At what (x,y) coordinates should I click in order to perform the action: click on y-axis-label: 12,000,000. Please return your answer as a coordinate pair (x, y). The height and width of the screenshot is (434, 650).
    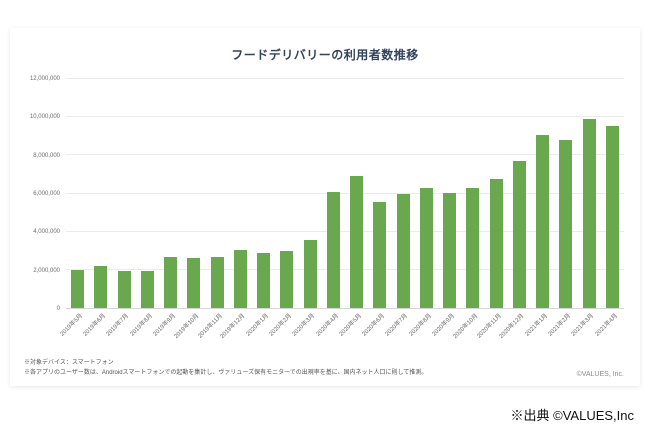
    Looking at the image, I should click on (44, 79).